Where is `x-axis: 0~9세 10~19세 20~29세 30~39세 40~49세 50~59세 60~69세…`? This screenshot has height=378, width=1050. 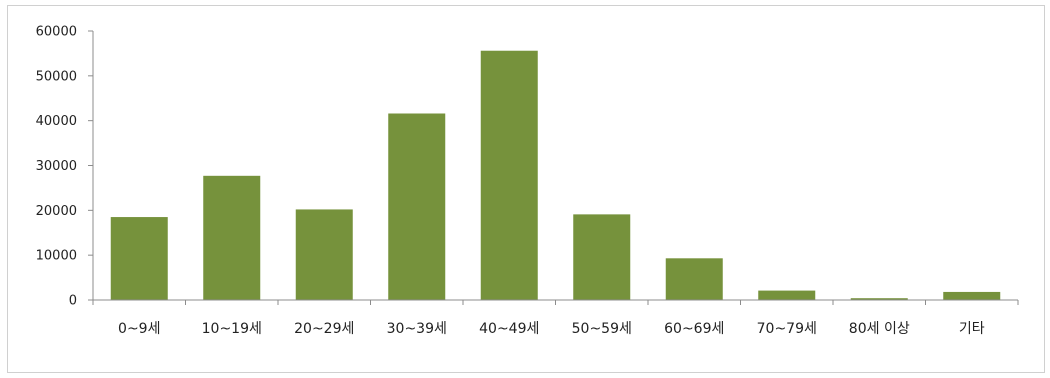 x-axis: 0~9세 10~19세 20~29세 30~39세 40~49세 50~59세 60~69세… is located at coordinates (555, 318).